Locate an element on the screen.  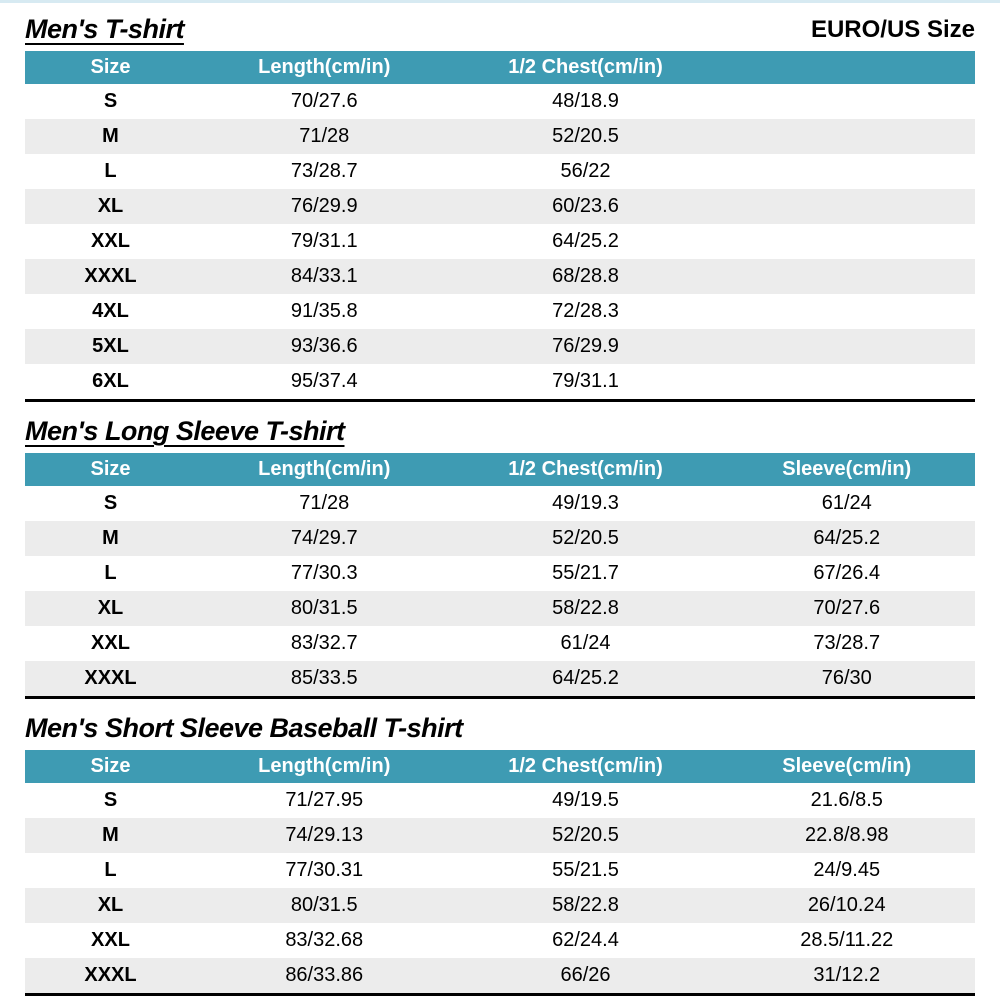
column-header: Length(cm/in) is located at coordinates (324, 766).